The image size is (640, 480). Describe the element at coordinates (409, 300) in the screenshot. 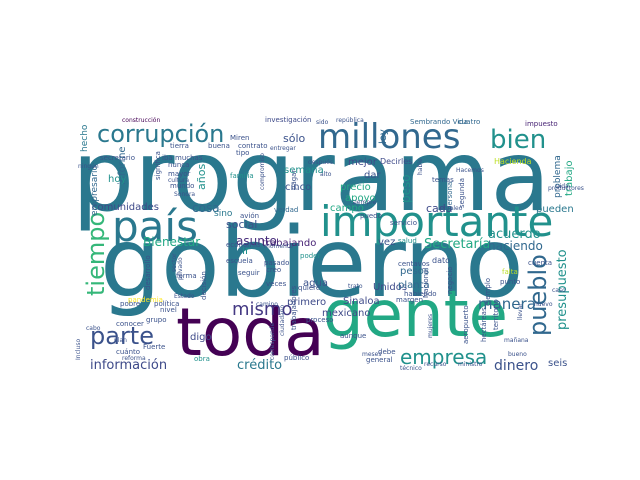

I see `cloud-word: margen` at that location.